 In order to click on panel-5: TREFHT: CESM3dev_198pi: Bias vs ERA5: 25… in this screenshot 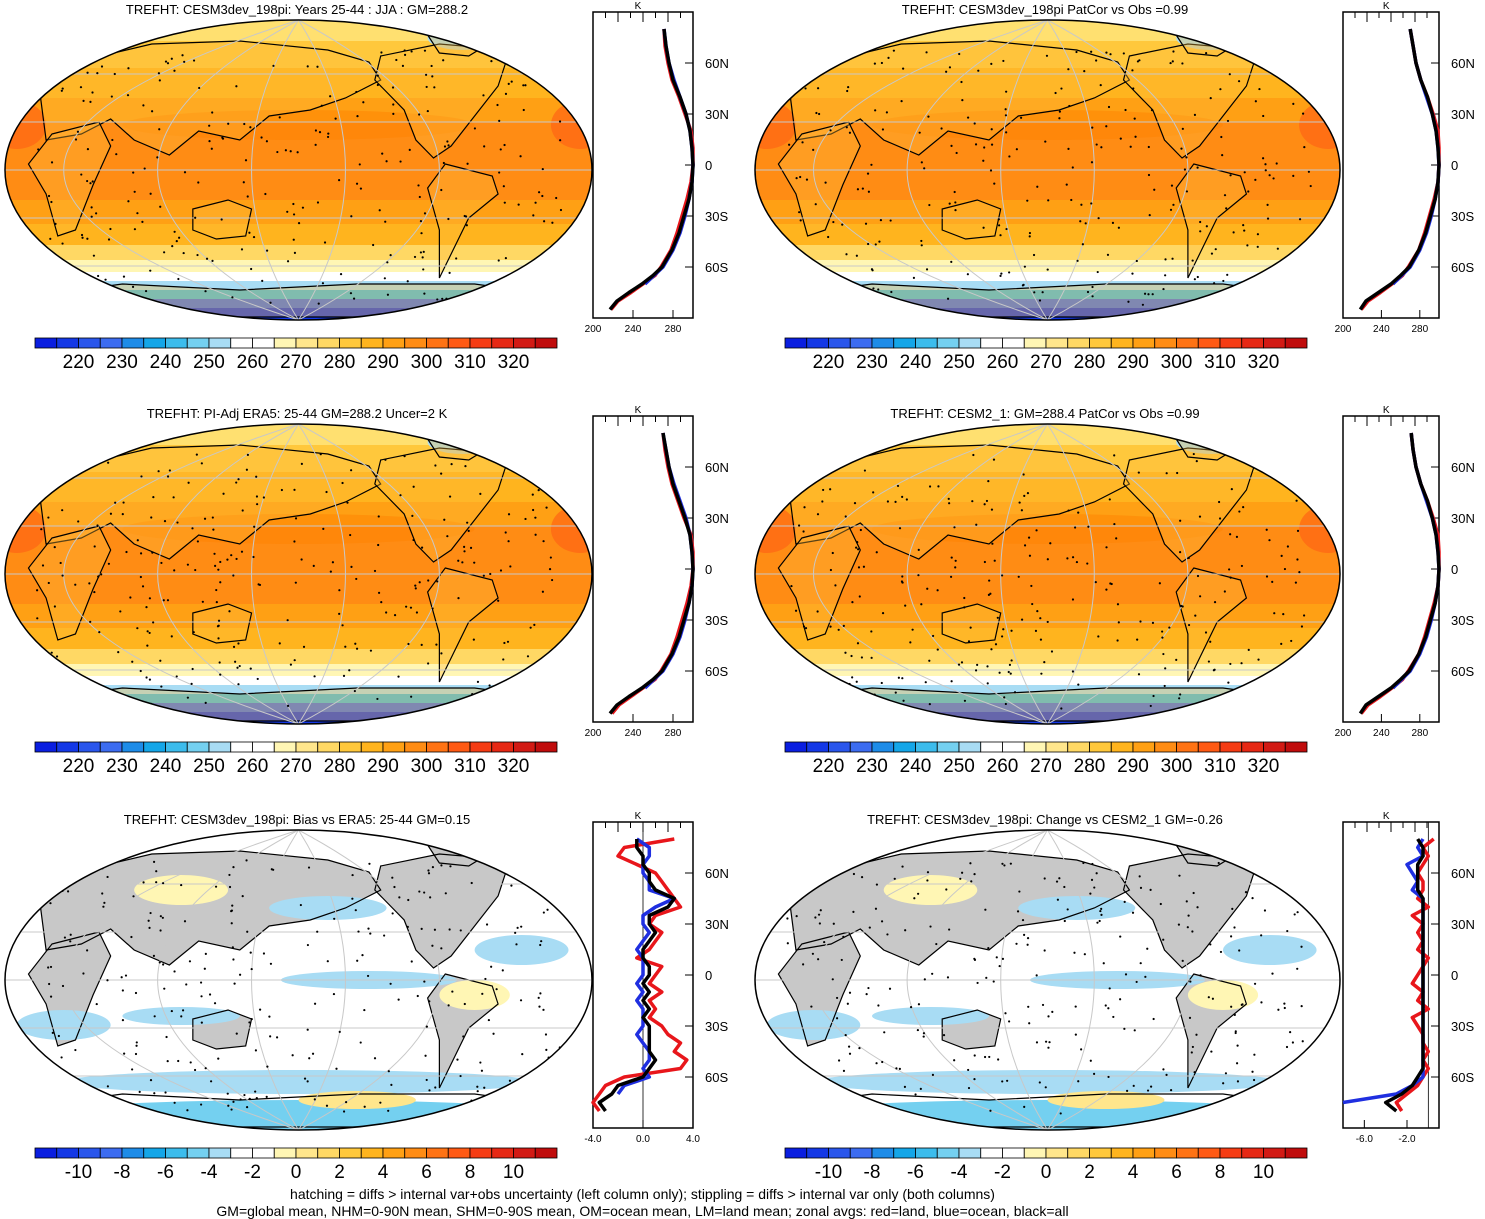, I will do `click(366, 997)`.